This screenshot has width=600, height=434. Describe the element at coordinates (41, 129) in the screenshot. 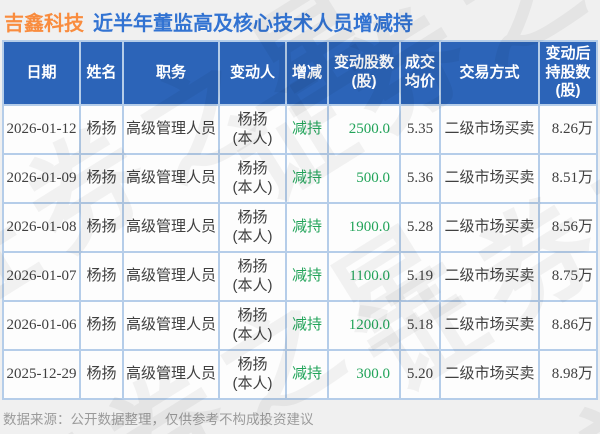

I see `cell-date: 2026-01-12` at that location.